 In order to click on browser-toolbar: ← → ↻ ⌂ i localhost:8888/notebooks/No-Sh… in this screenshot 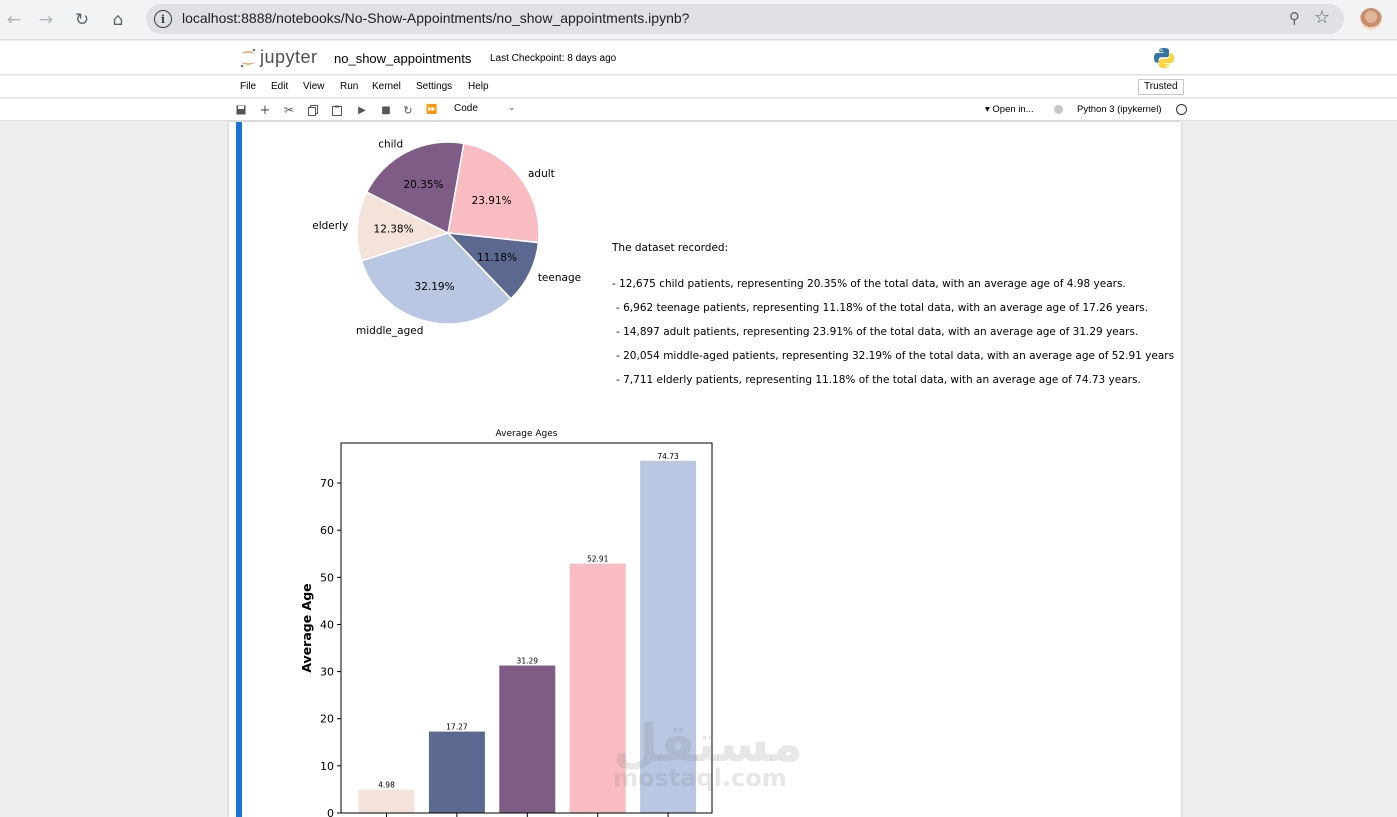, I will do `click(698, 20)`.